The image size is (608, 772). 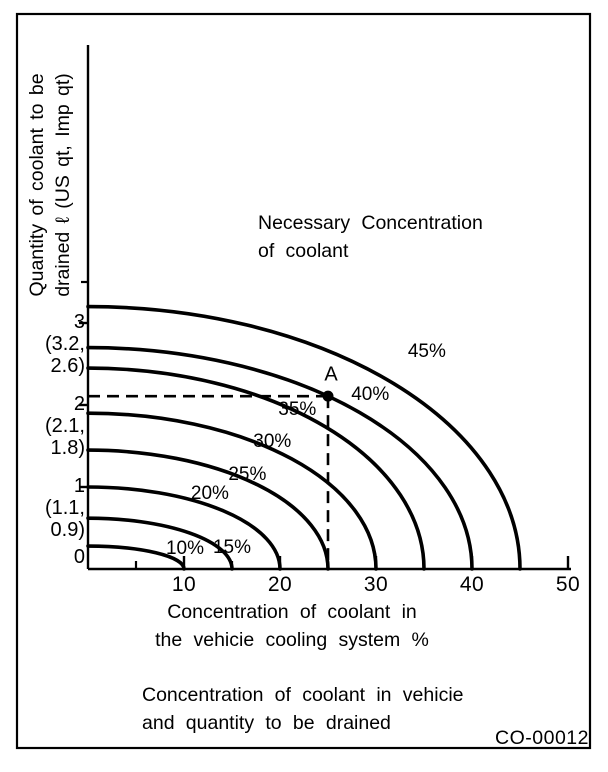 What do you see at coordinates (292, 612) in the screenshot?
I see `x-axis-label-line1: Concentration of coolant in` at bounding box center [292, 612].